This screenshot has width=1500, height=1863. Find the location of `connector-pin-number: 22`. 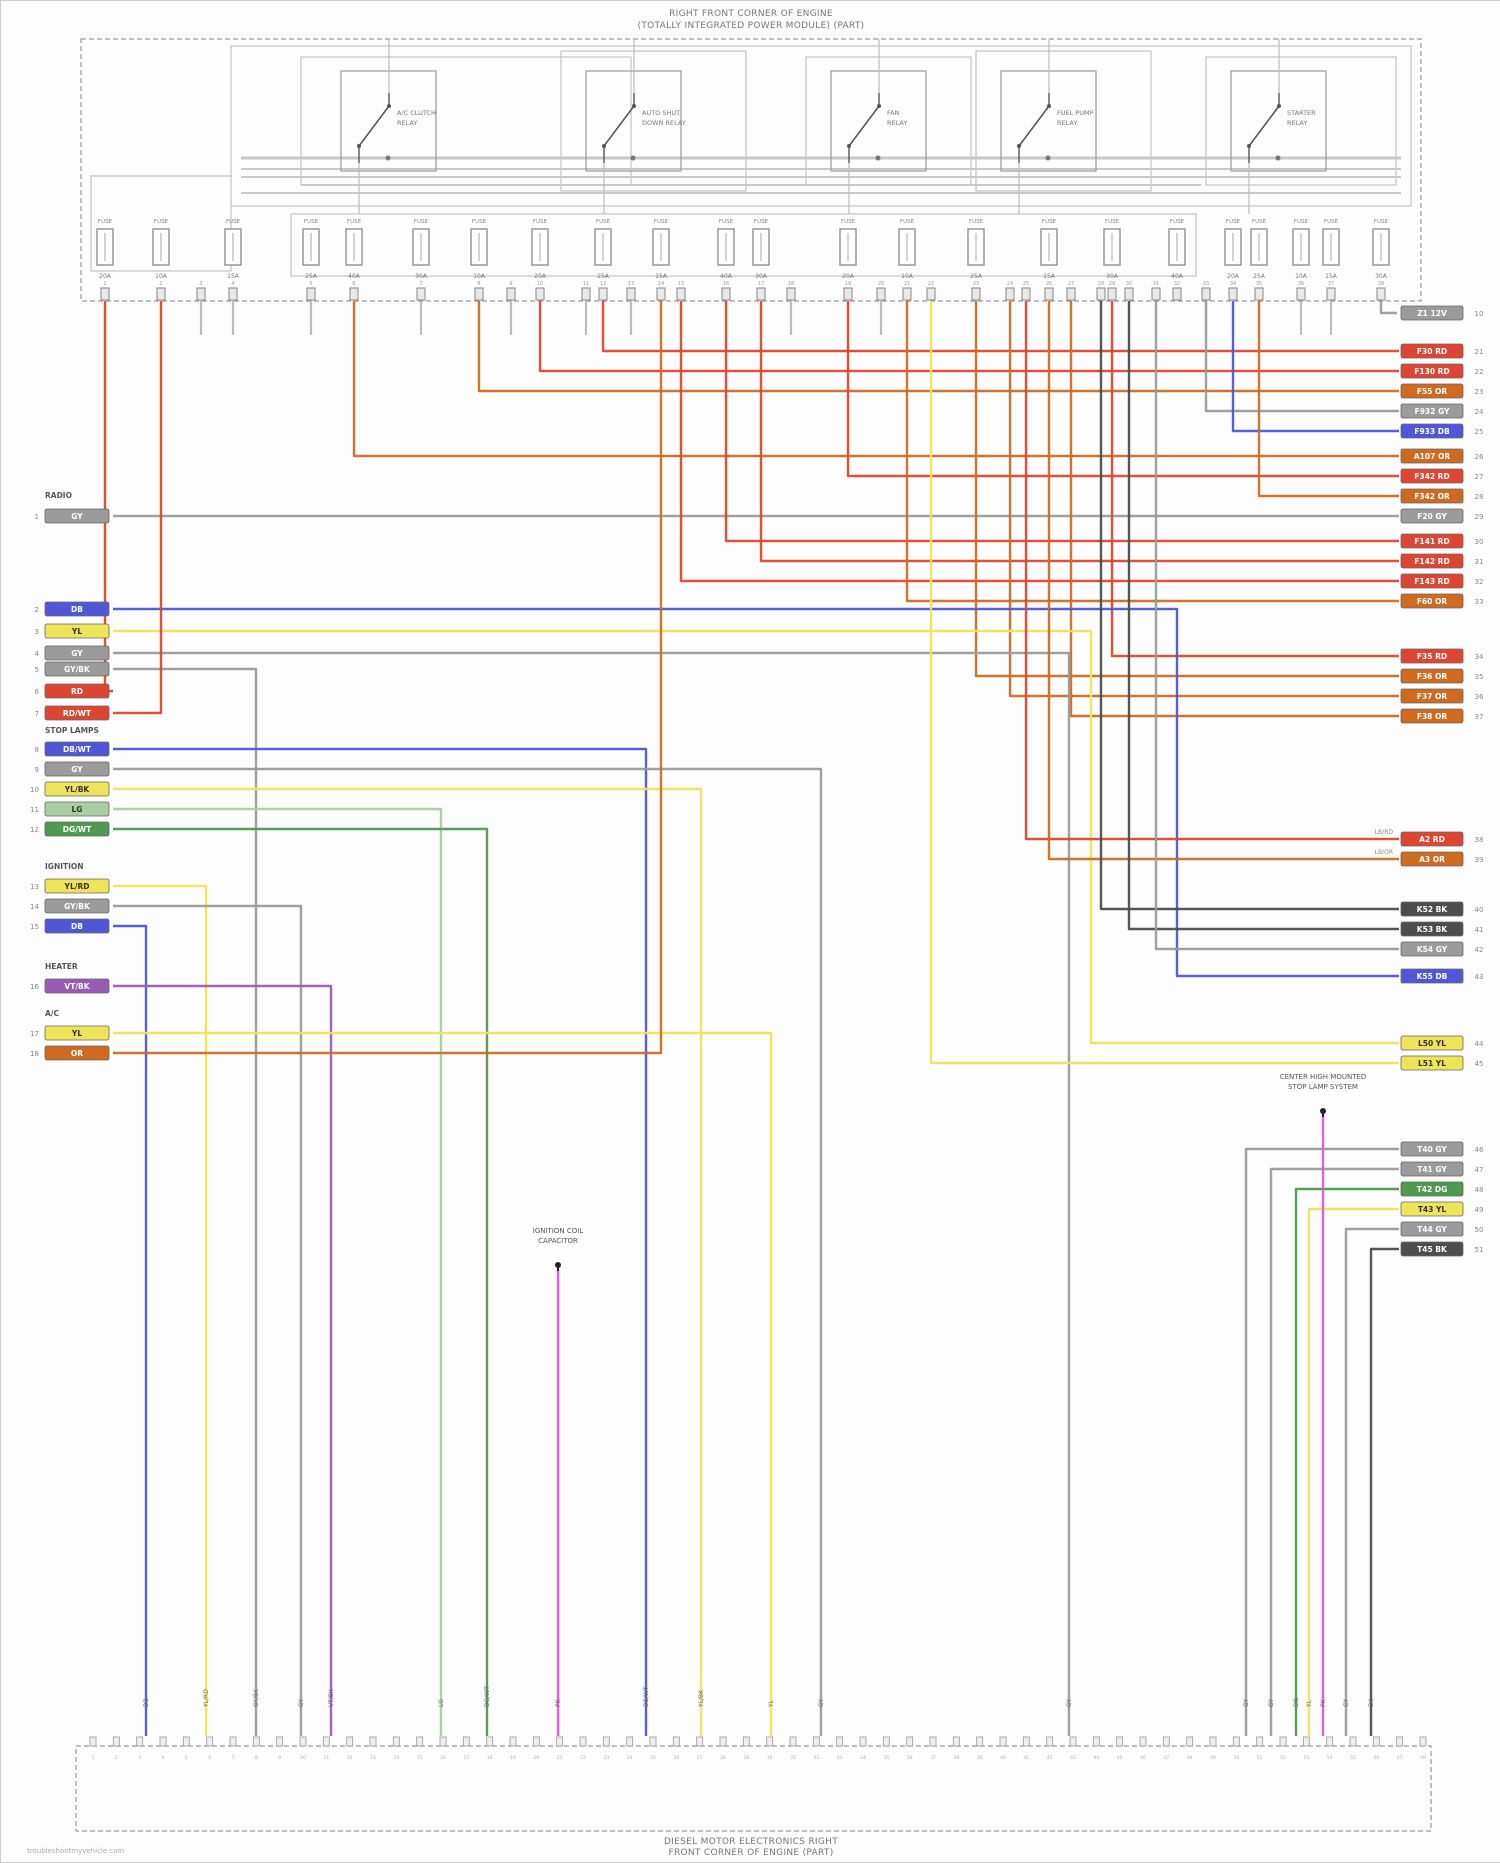

connector-pin-number: 22 is located at coordinates (583, 1758).